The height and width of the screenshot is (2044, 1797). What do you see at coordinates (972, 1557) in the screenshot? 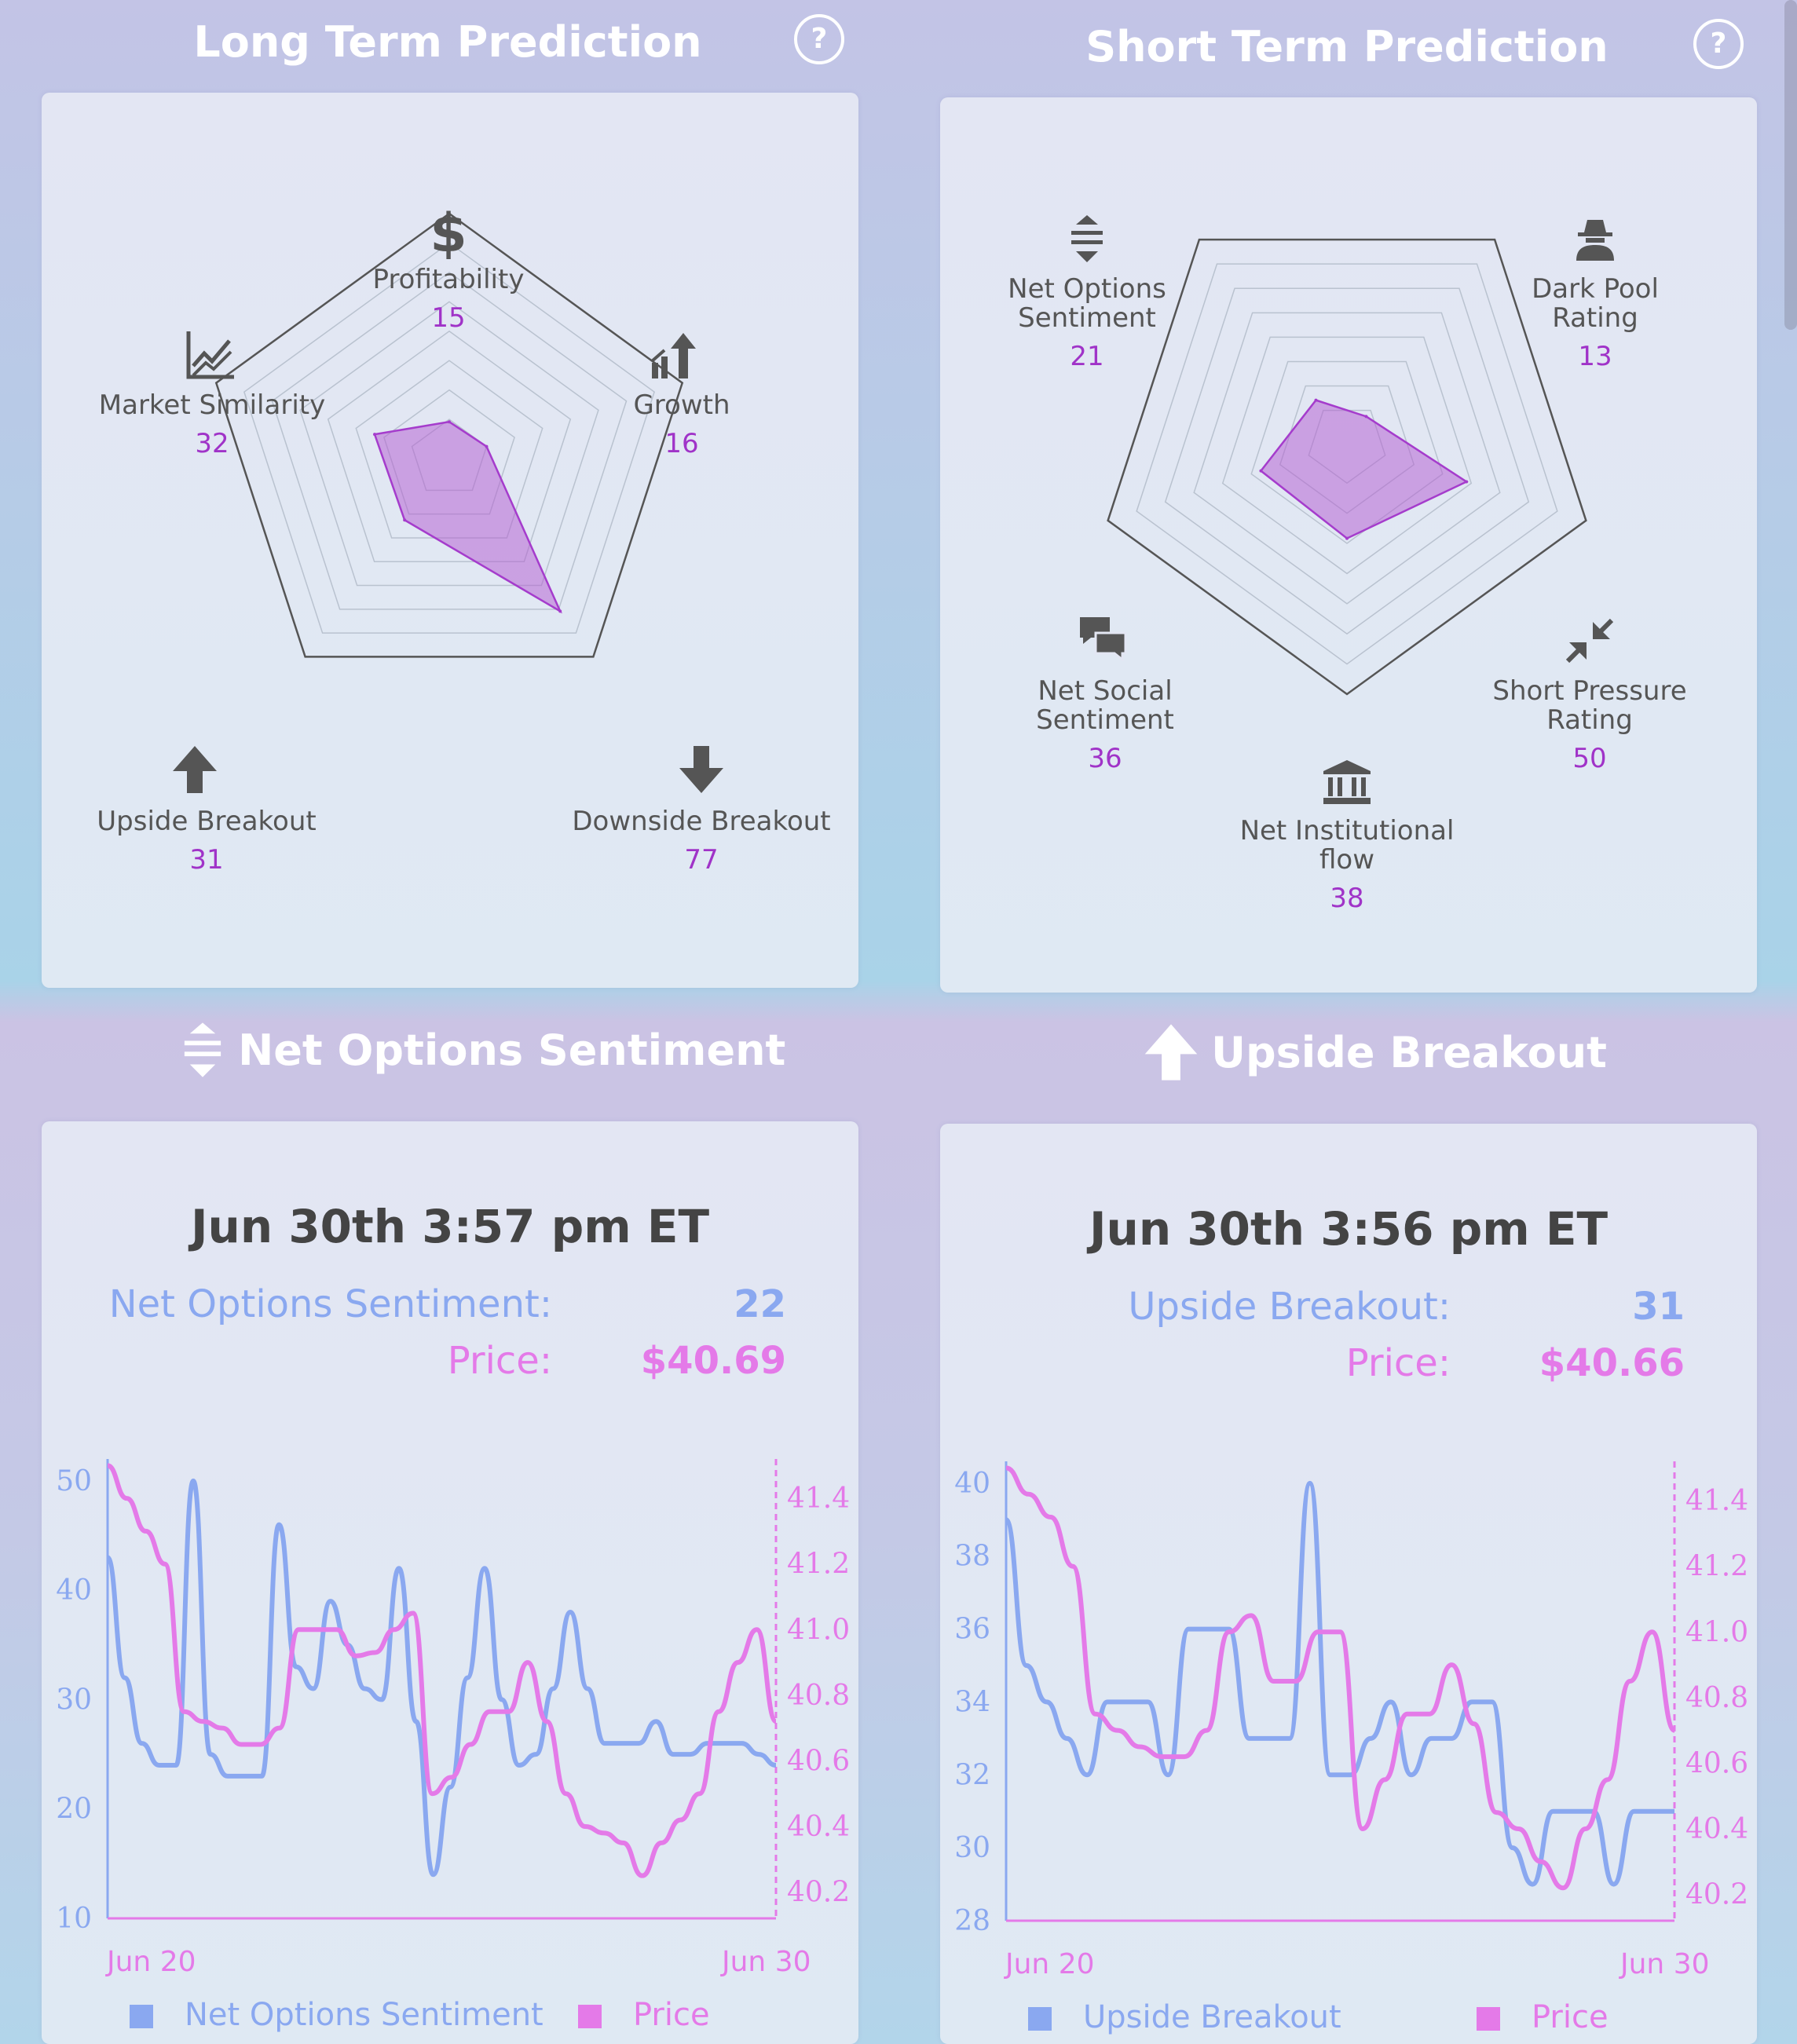
I see `left-tick-label: 38` at bounding box center [972, 1557].